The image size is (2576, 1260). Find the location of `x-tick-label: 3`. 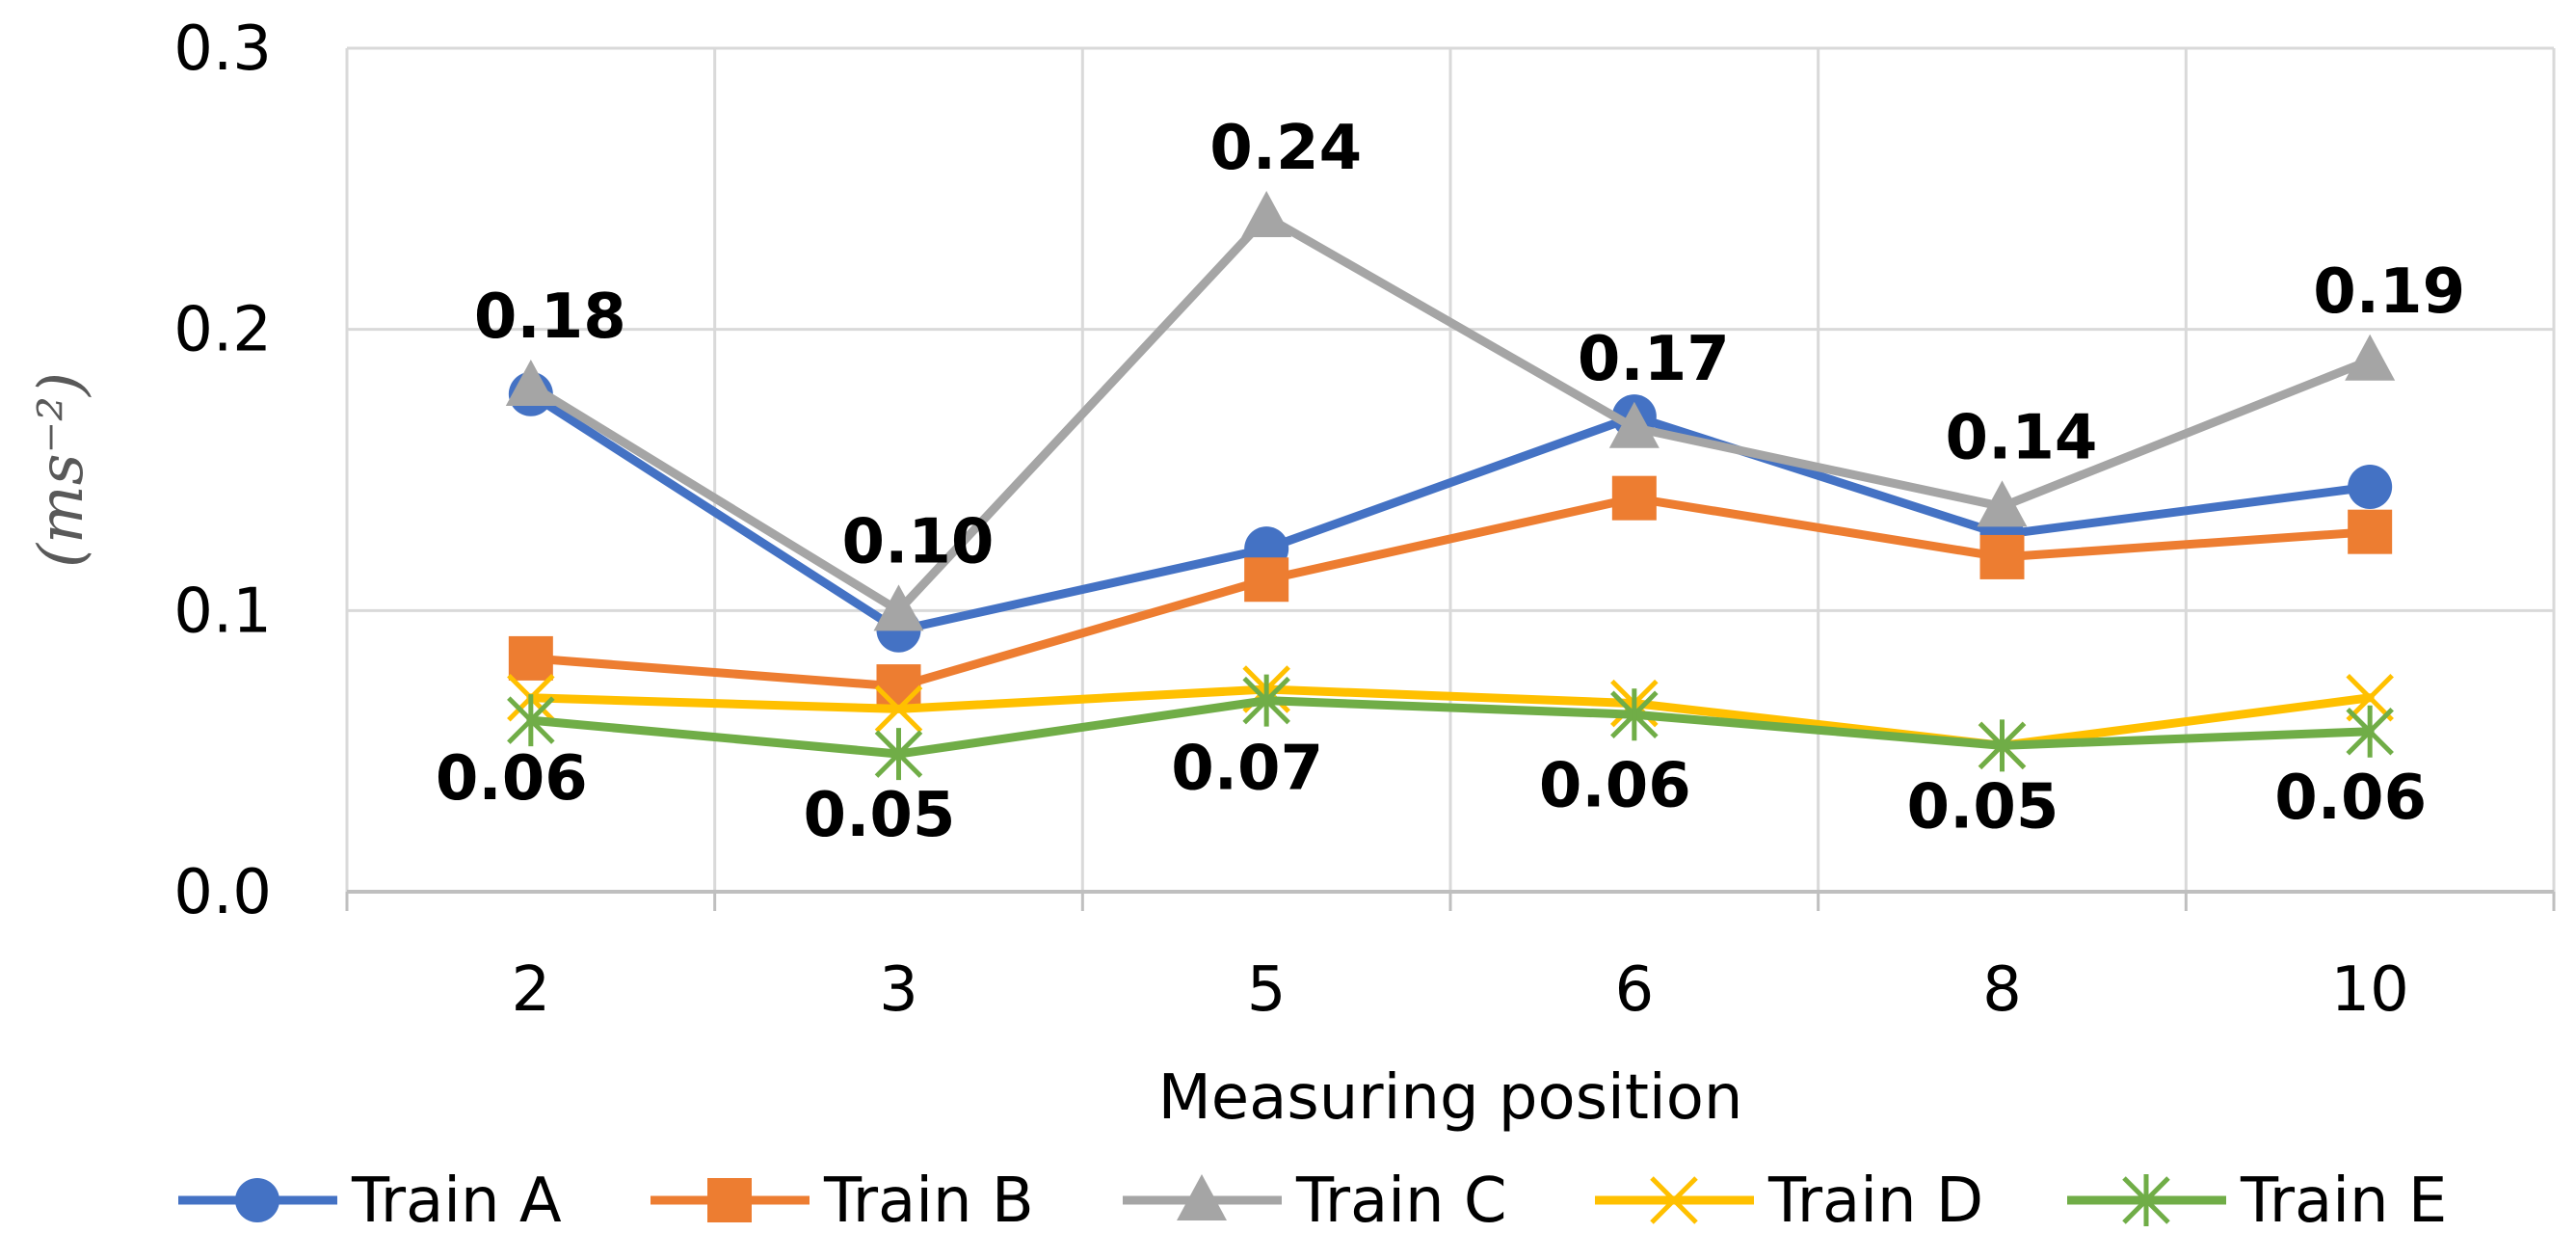

x-tick-label: 3 is located at coordinates (898, 990).